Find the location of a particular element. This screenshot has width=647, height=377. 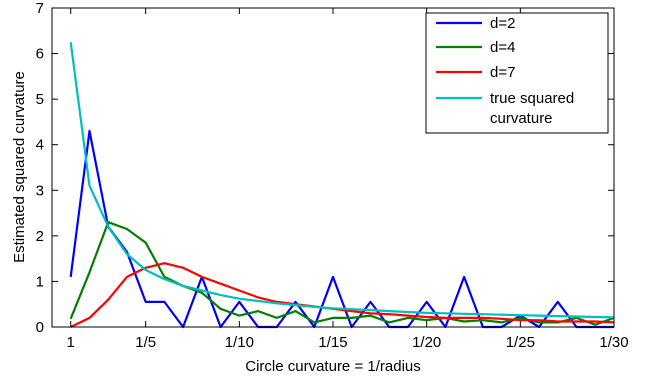

x-axis-label: Circle curvature = 1/radius is located at coordinates (333, 366).